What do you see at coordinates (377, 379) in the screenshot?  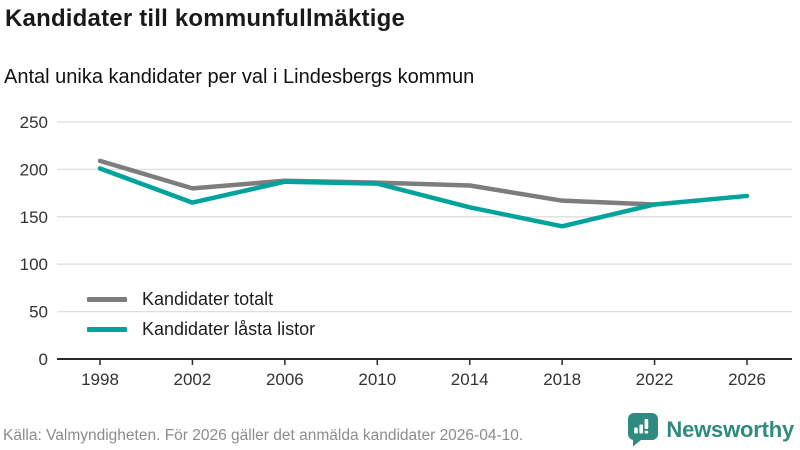 I see `x-tick-label: 2010` at bounding box center [377, 379].